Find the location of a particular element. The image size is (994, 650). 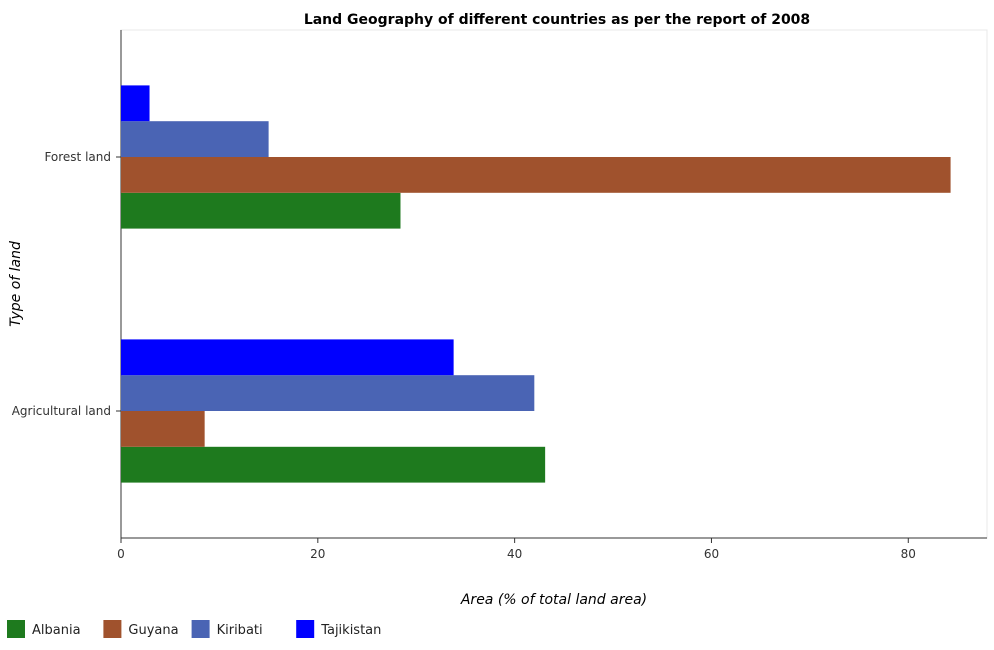

bar-agricultural-land-tajikistan is located at coordinates (287, 357).